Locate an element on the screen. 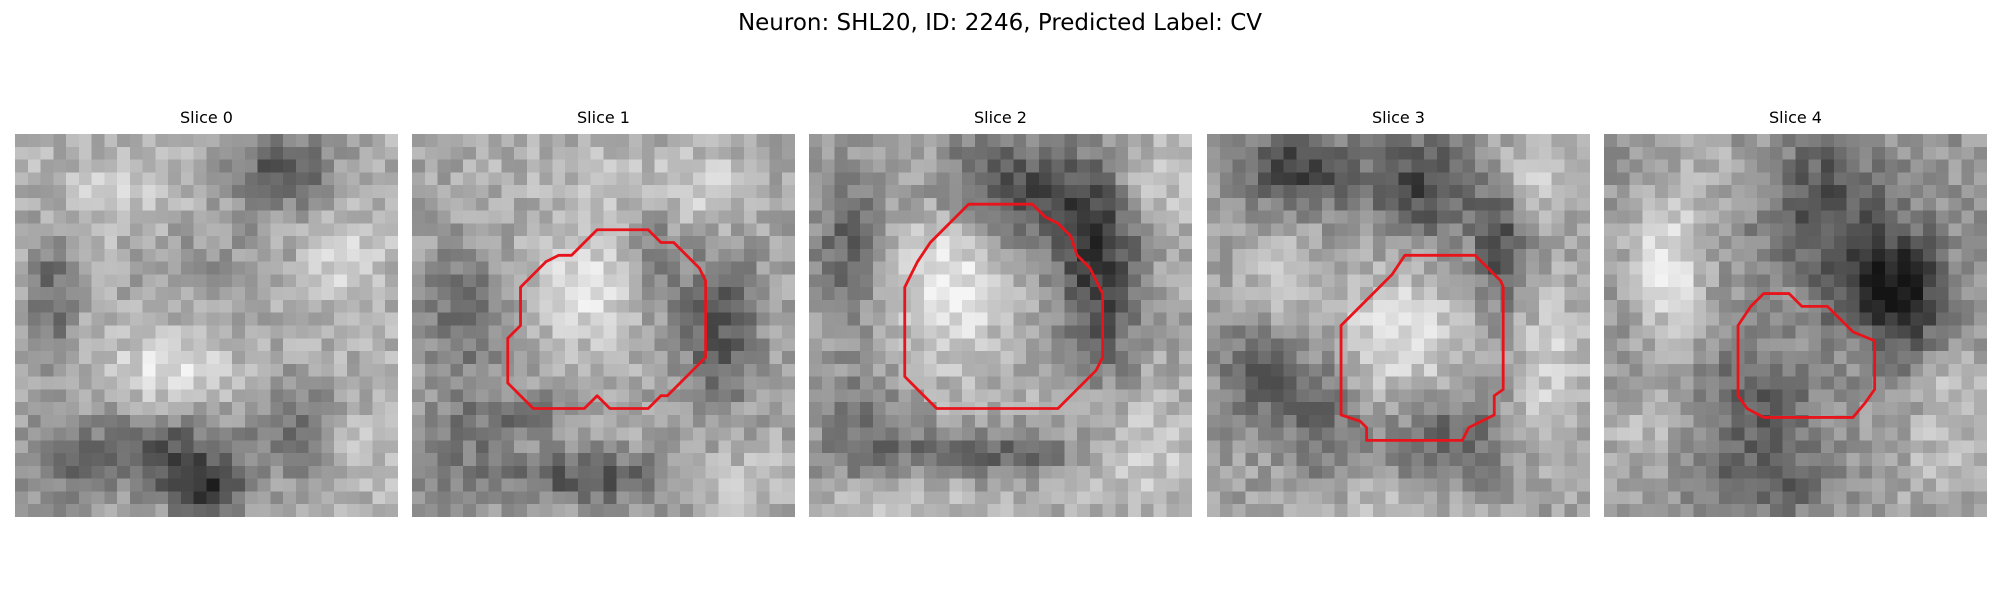  slice-title: Slice 2 is located at coordinates (1000, 117).